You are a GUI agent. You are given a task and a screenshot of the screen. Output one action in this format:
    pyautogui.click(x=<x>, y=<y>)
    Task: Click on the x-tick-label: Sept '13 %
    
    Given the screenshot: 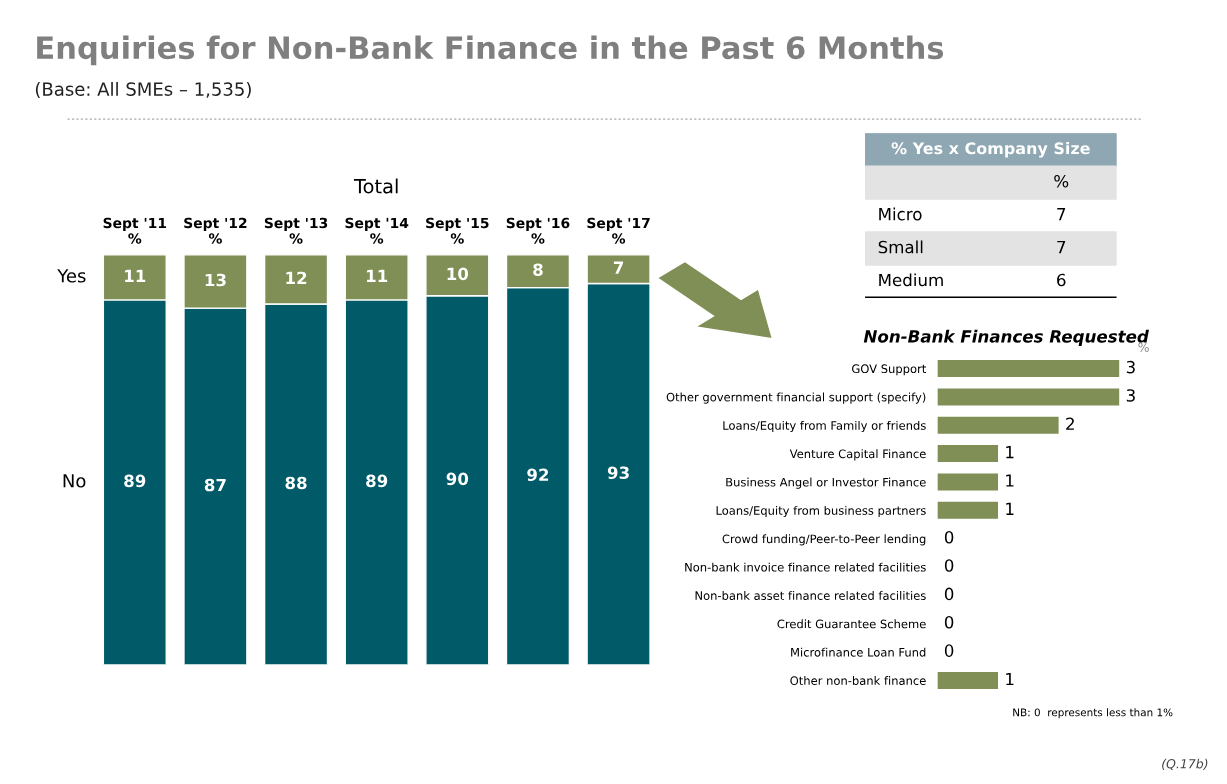 What is the action you would take?
    pyautogui.click(x=296, y=230)
    